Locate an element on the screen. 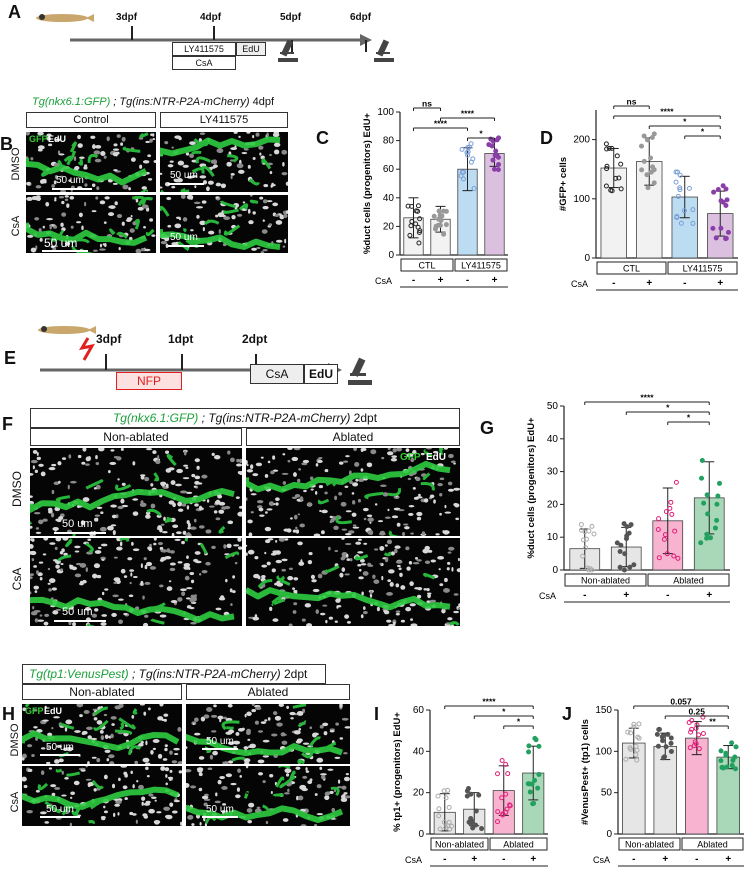 This screenshot has width=754, height=874. genotype-f-green: Tg(nkx6.1:GFP) is located at coordinates (155, 418).